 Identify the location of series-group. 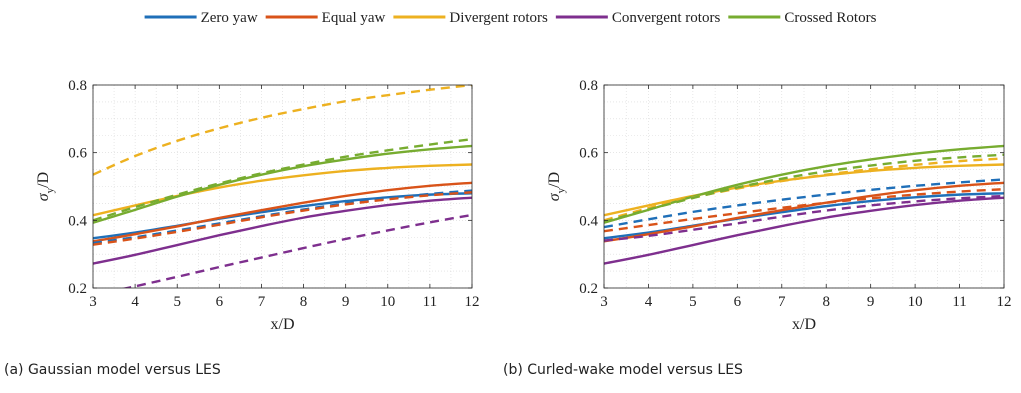
(804, 204).